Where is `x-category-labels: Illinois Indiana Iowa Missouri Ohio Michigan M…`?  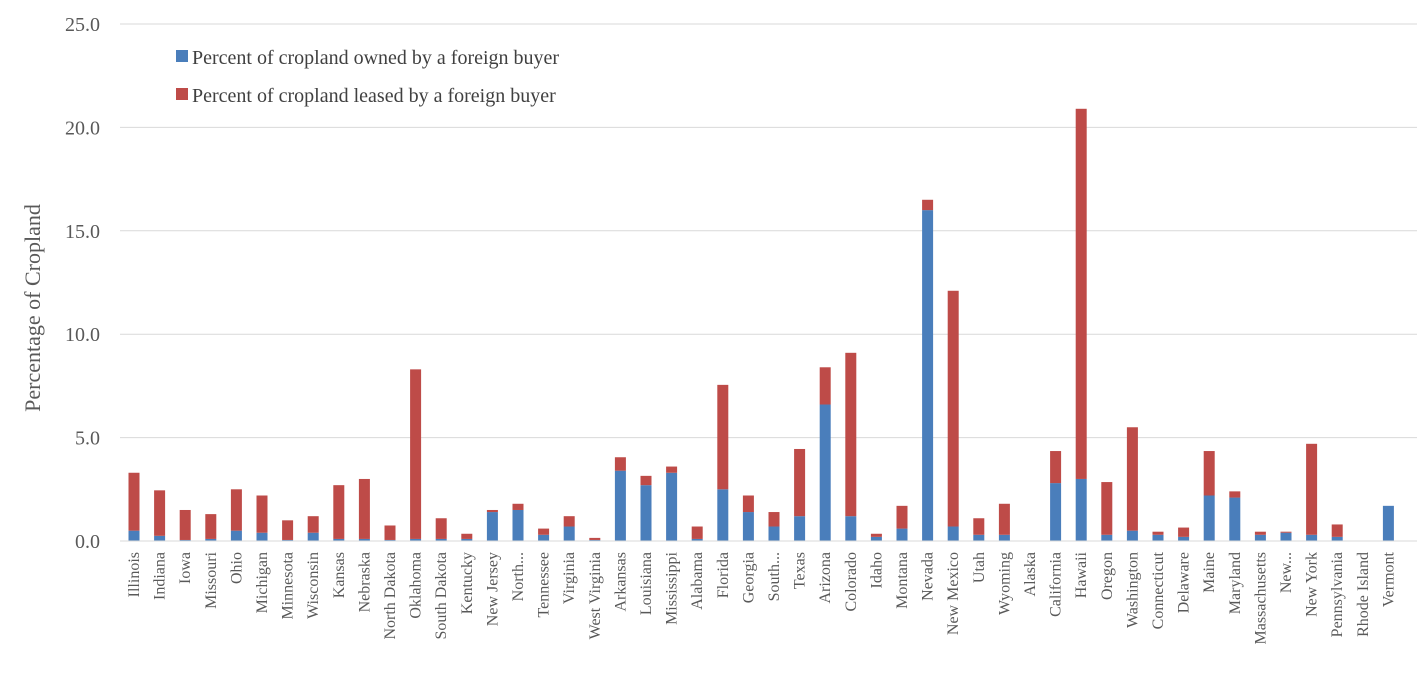 x-category-labels: Illinois Indiana Iowa Missouri Ohio Michigan M… is located at coordinates (761, 597).